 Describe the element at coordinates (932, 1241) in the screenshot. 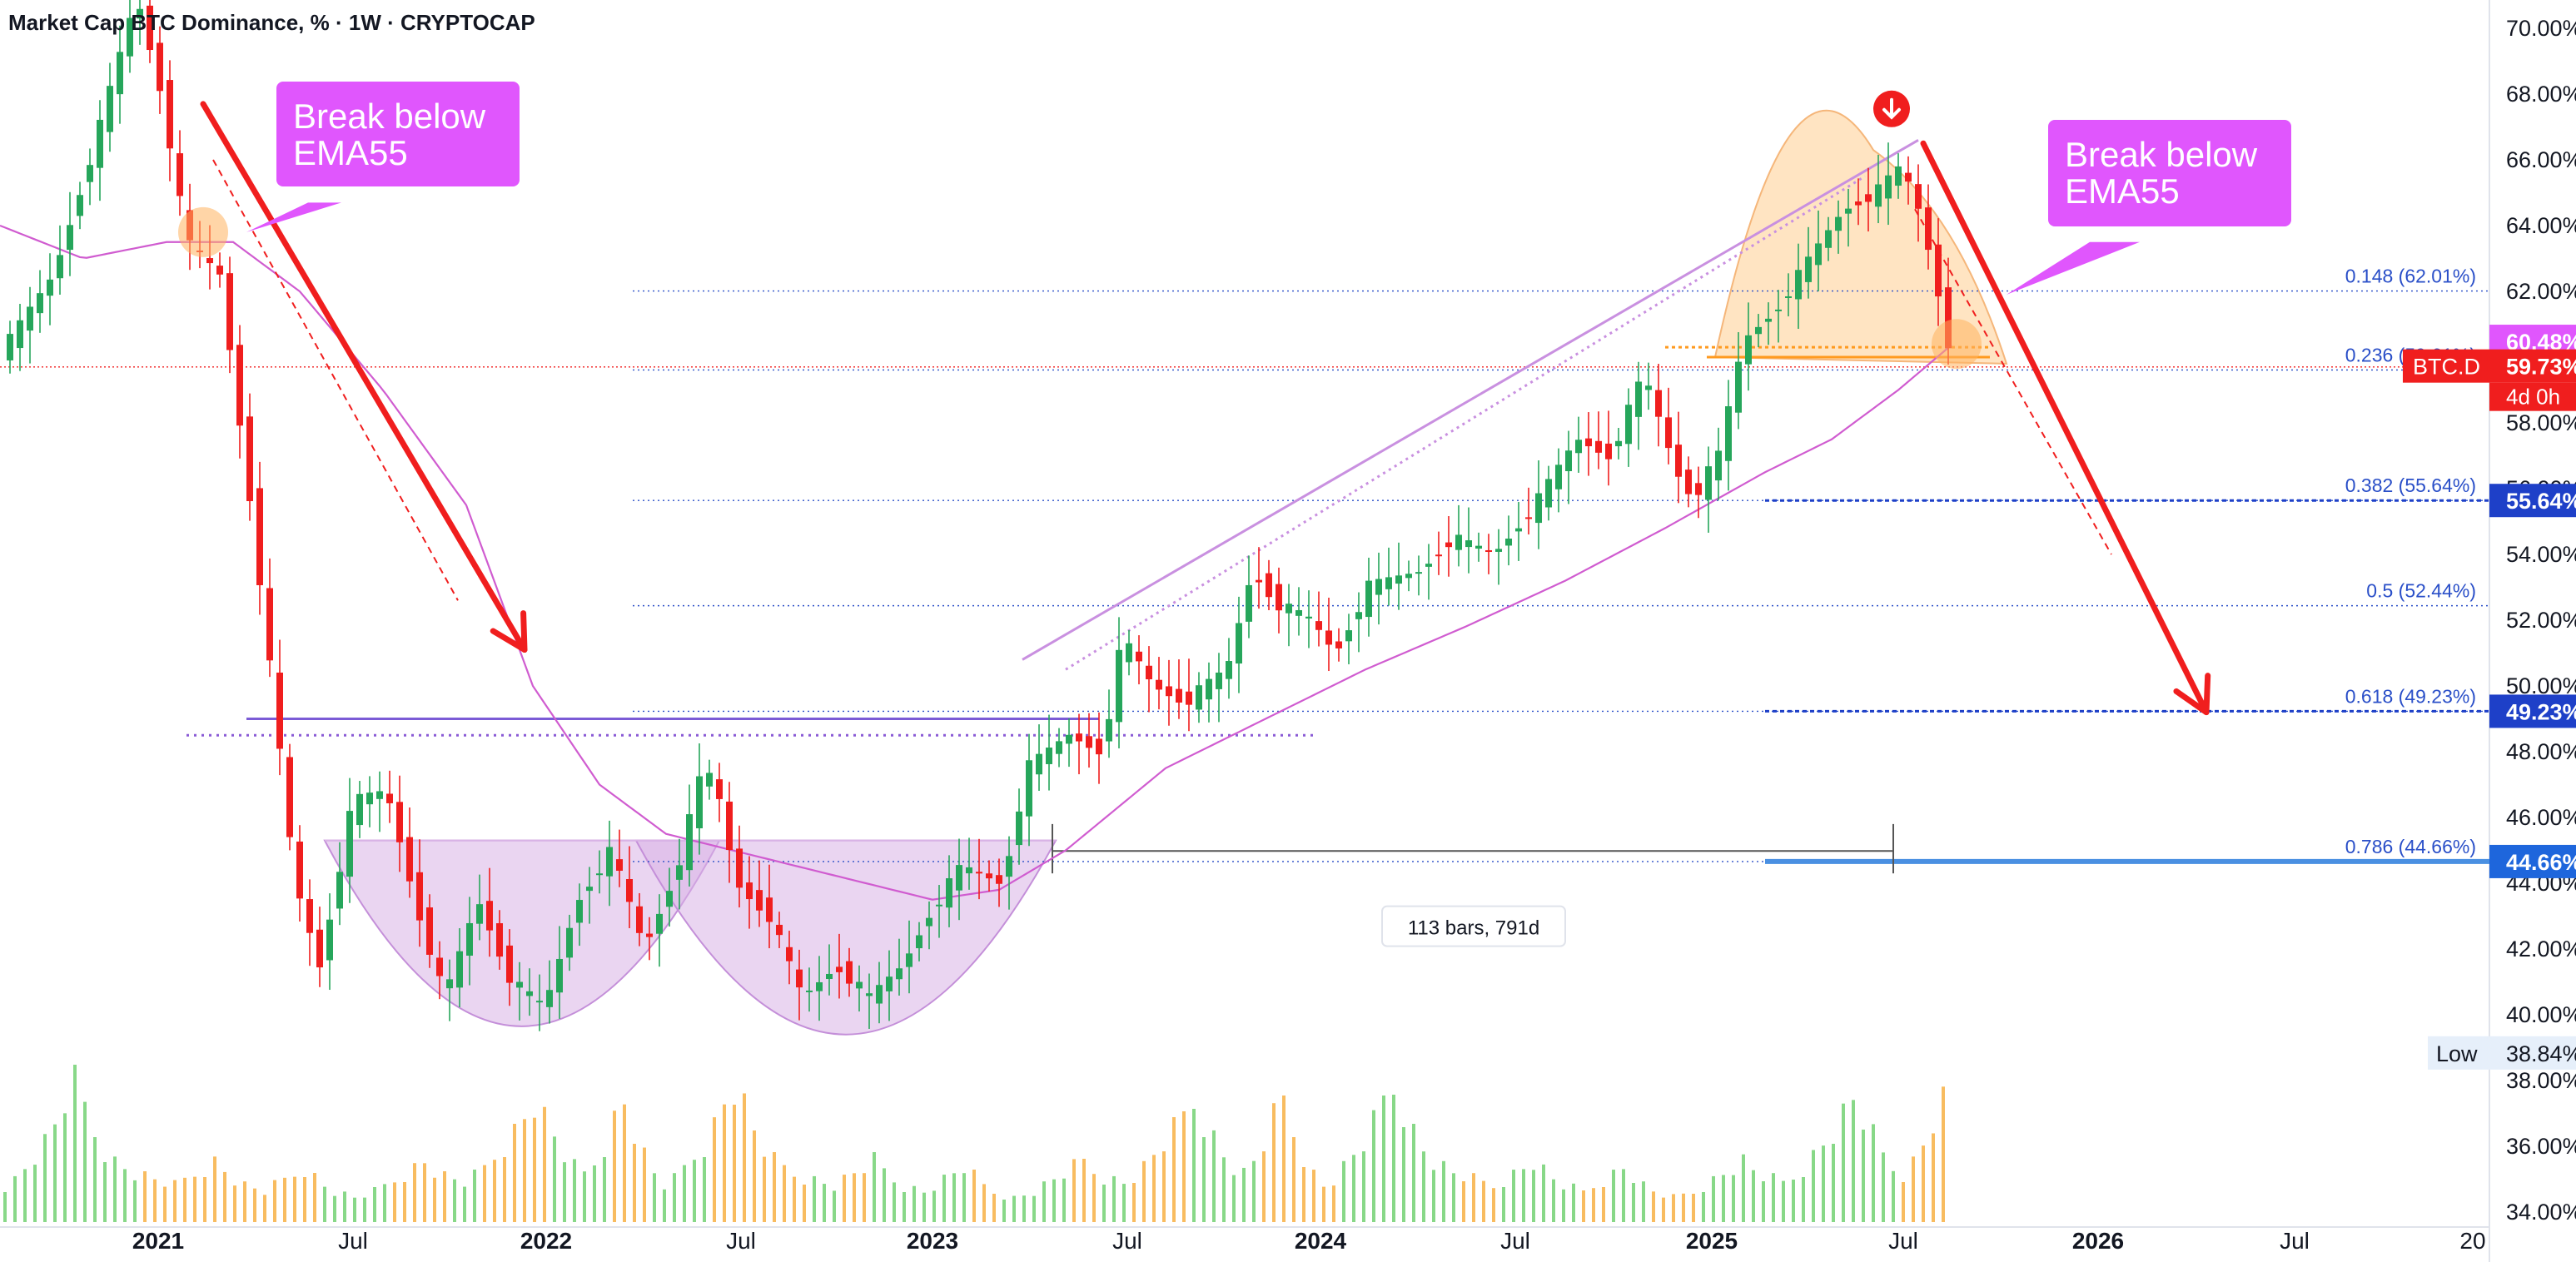

I see `x-axis-tick: 2023` at that location.